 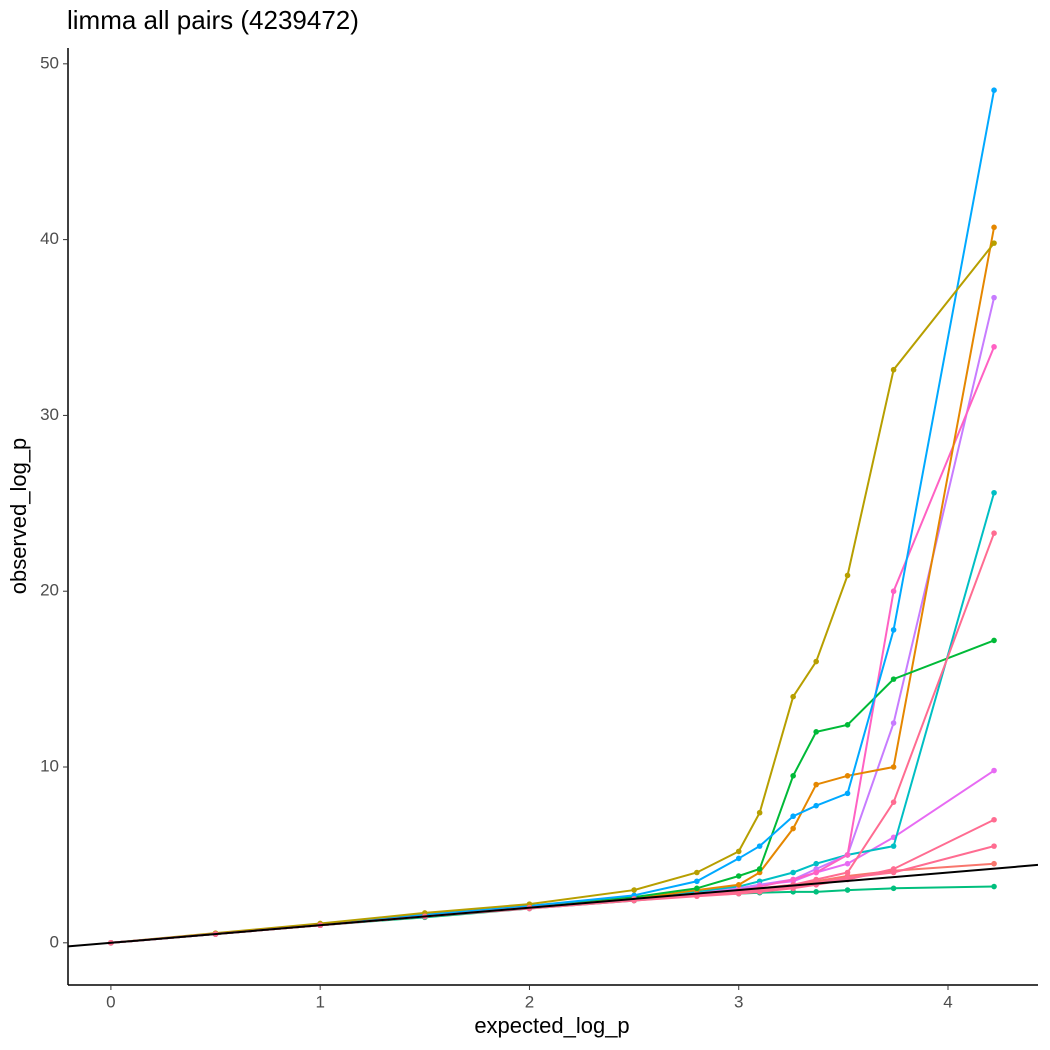 What do you see at coordinates (49, 62) in the screenshot?
I see `y-tick-label: 50` at bounding box center [49, 62].